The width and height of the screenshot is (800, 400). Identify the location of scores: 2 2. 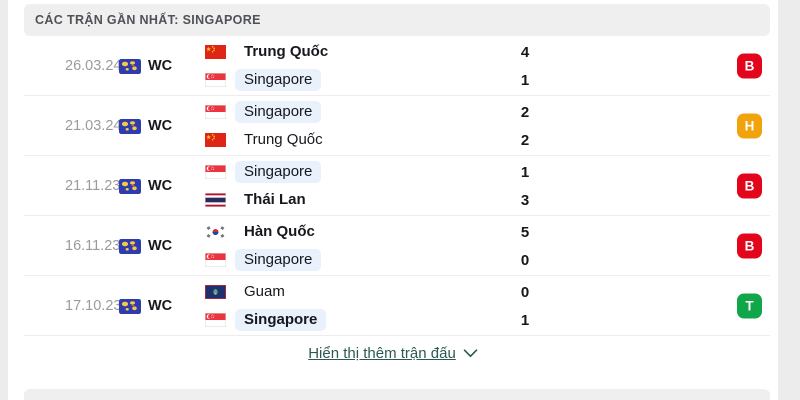
(525, 126).